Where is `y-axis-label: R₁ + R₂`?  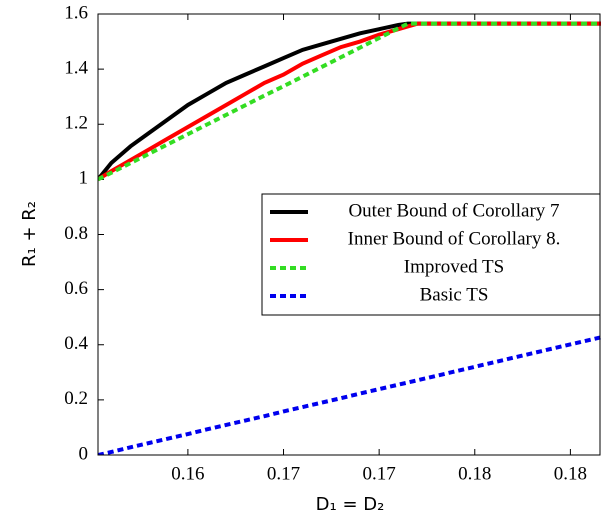
y-axis-label: R₁ + R₂ is located at coordinates (29, 234).